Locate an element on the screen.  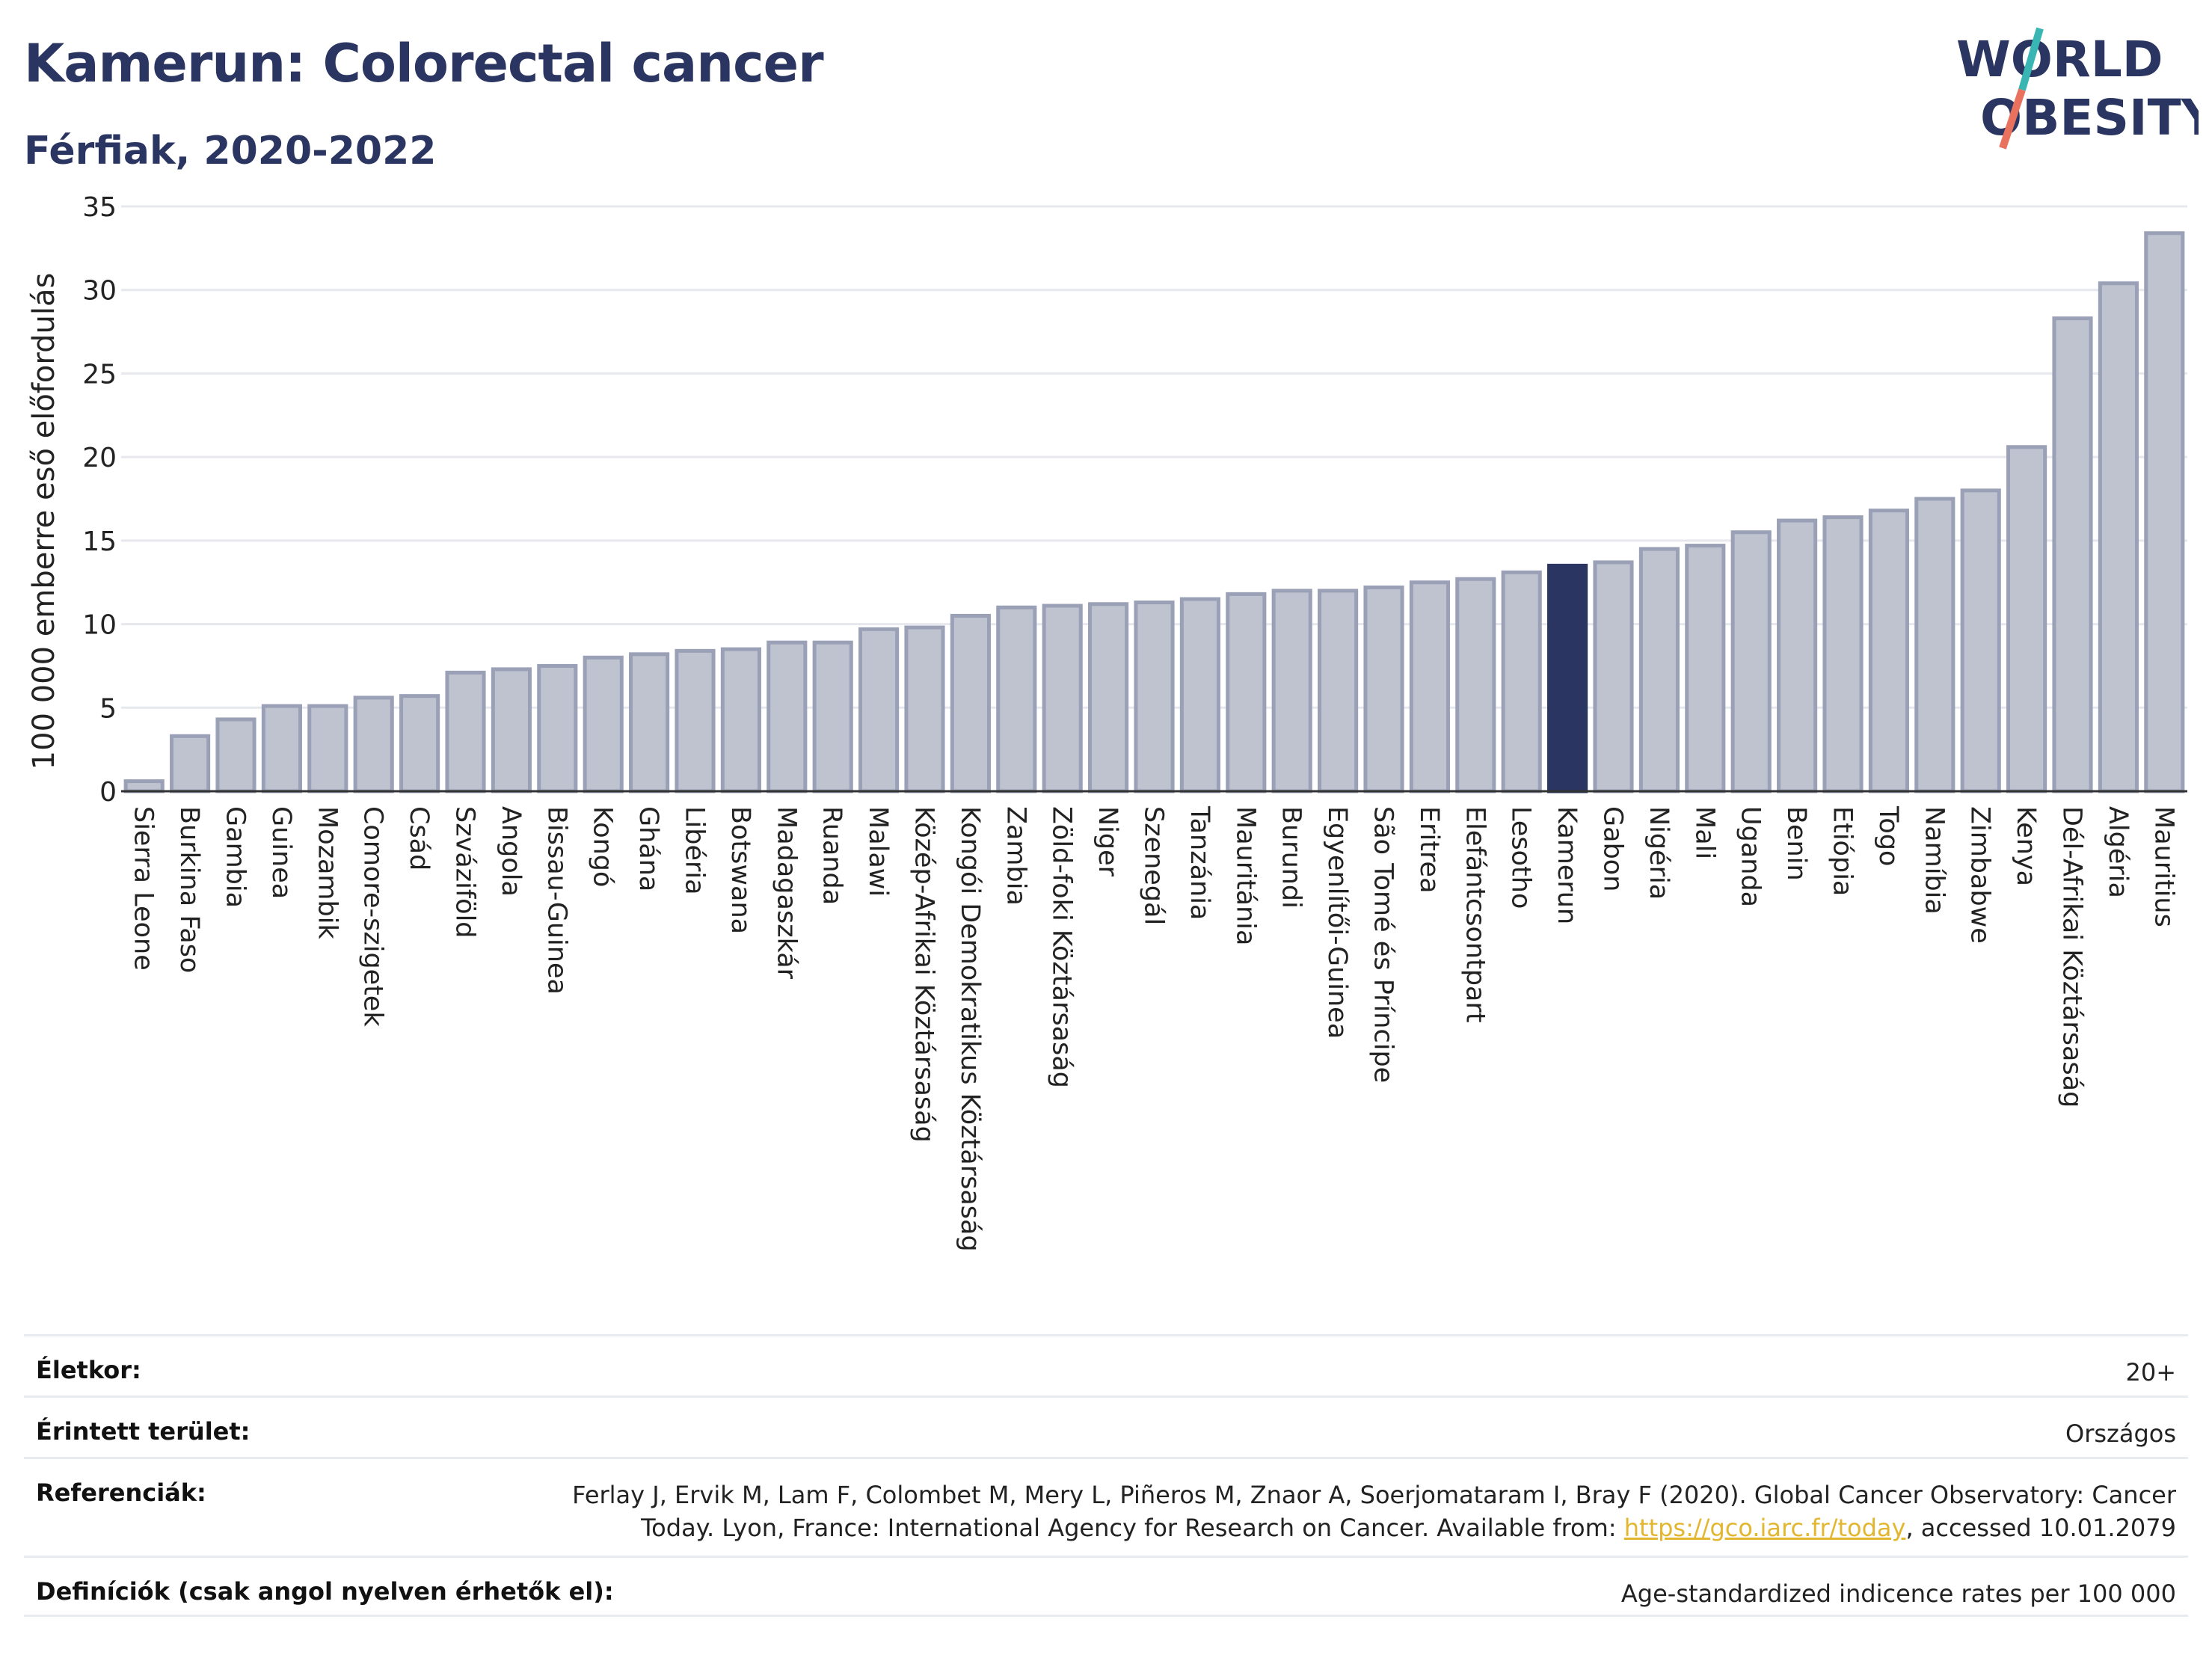
bar-Lesotho is located at coordinates (1521, 681).